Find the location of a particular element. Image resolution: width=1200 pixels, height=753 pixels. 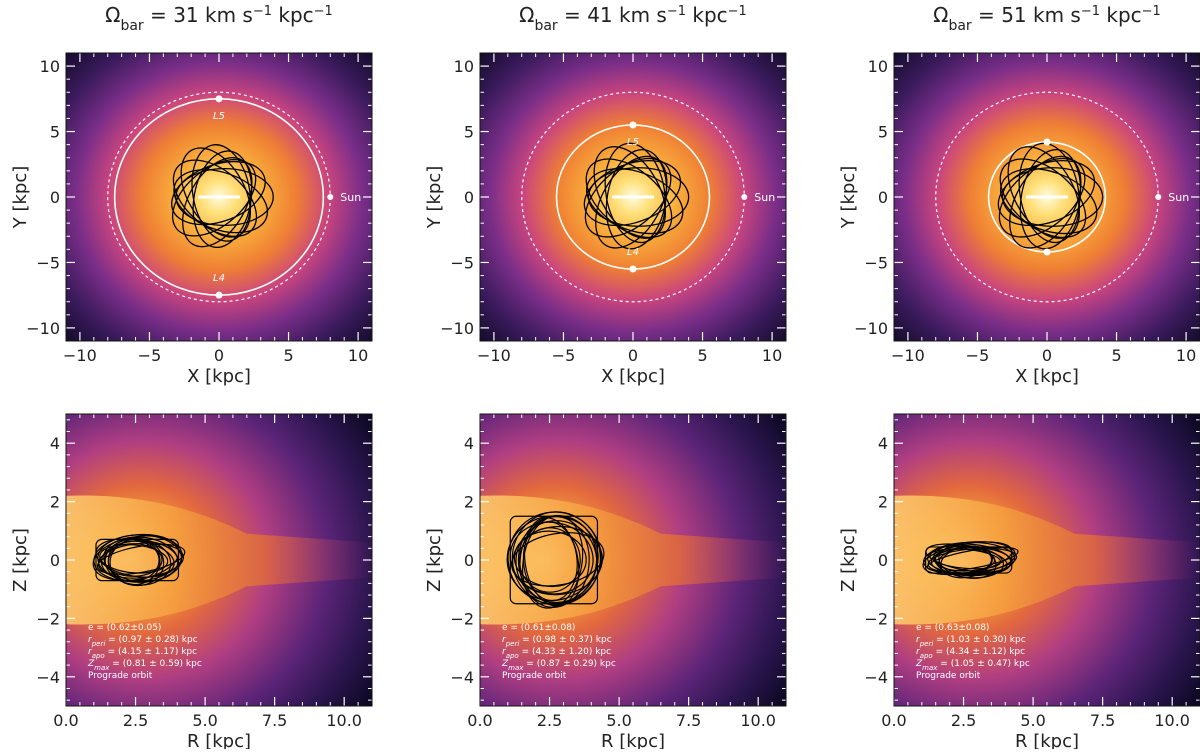

stat-line: rapo = (4.34 ± 1.12) kpc is located at coordinates (970, 653).